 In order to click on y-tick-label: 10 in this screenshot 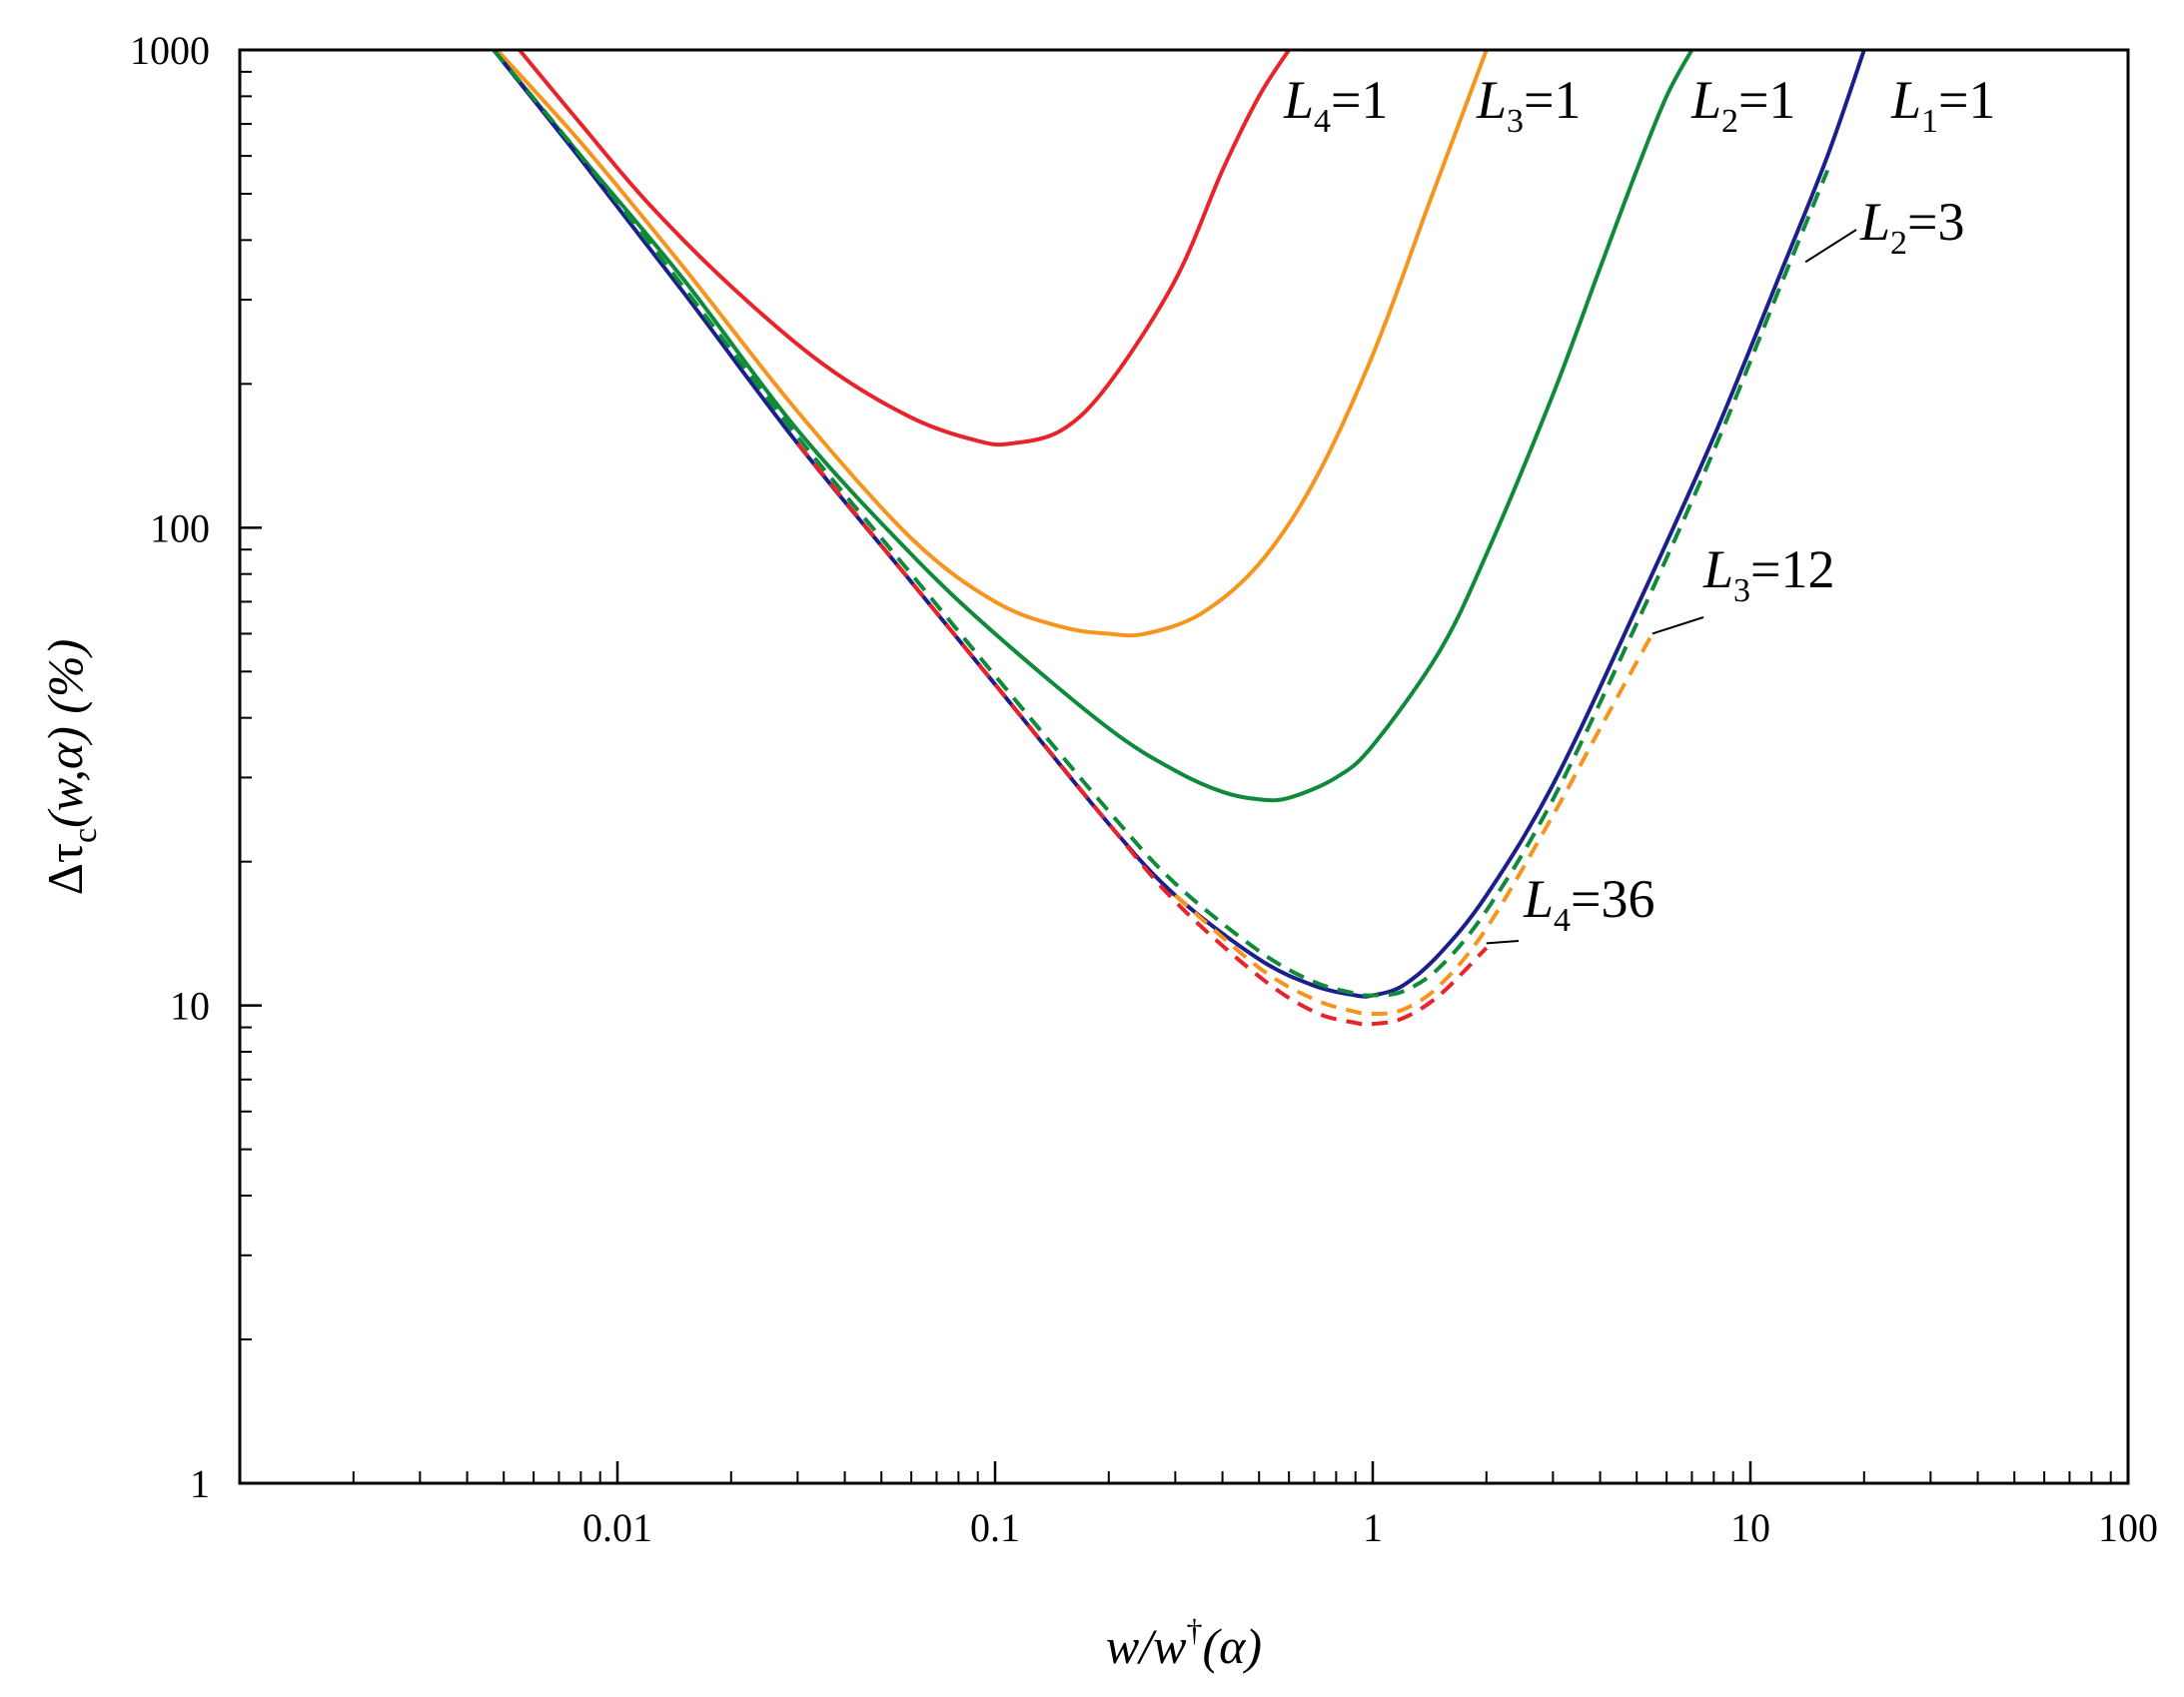, I will do `click(190, 1006)`.